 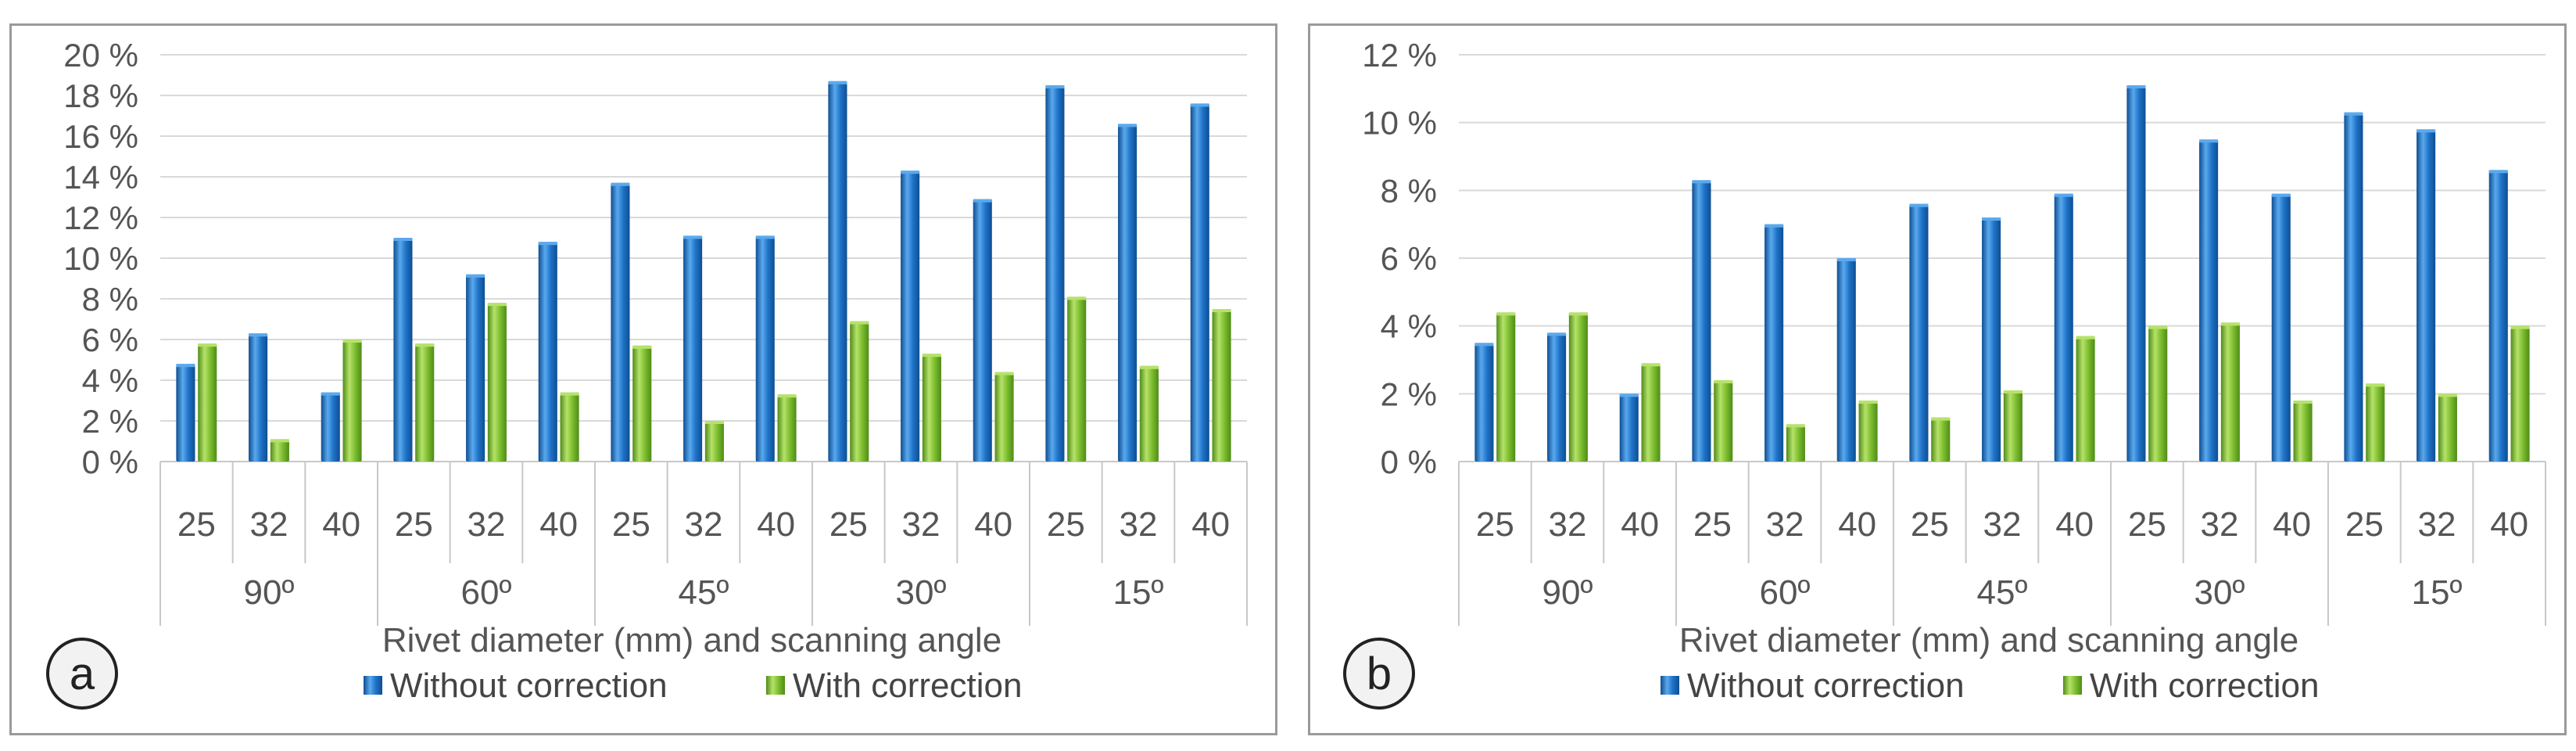 I want to click on y-tick-label: 0 %, so click(x=110, y=462).